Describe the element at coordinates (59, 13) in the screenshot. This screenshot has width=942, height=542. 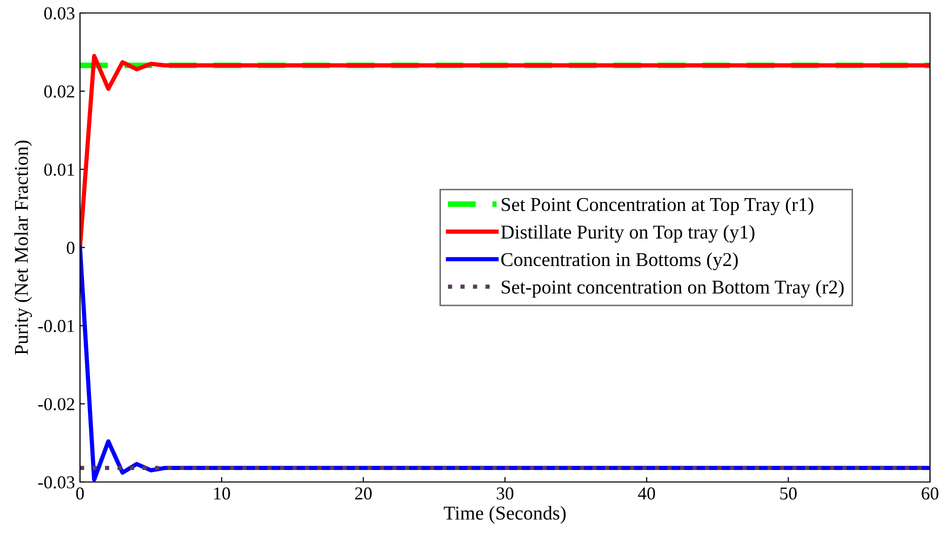
I see `y-tick-label: 0.03` at that location.